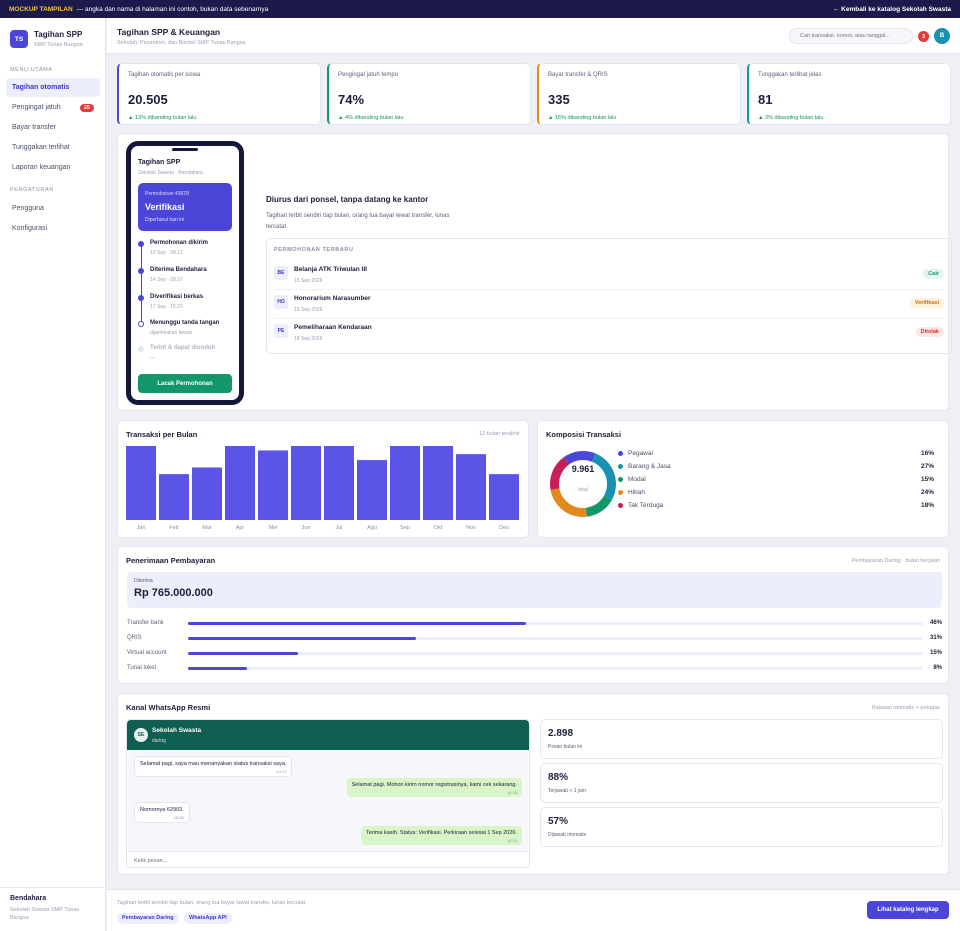 This screenshot has width=960, height=931. Describe the element at coordinates (208, 918) in the screenshot. I see `tag-whatsapp-api: WhatsApp API` at that location.